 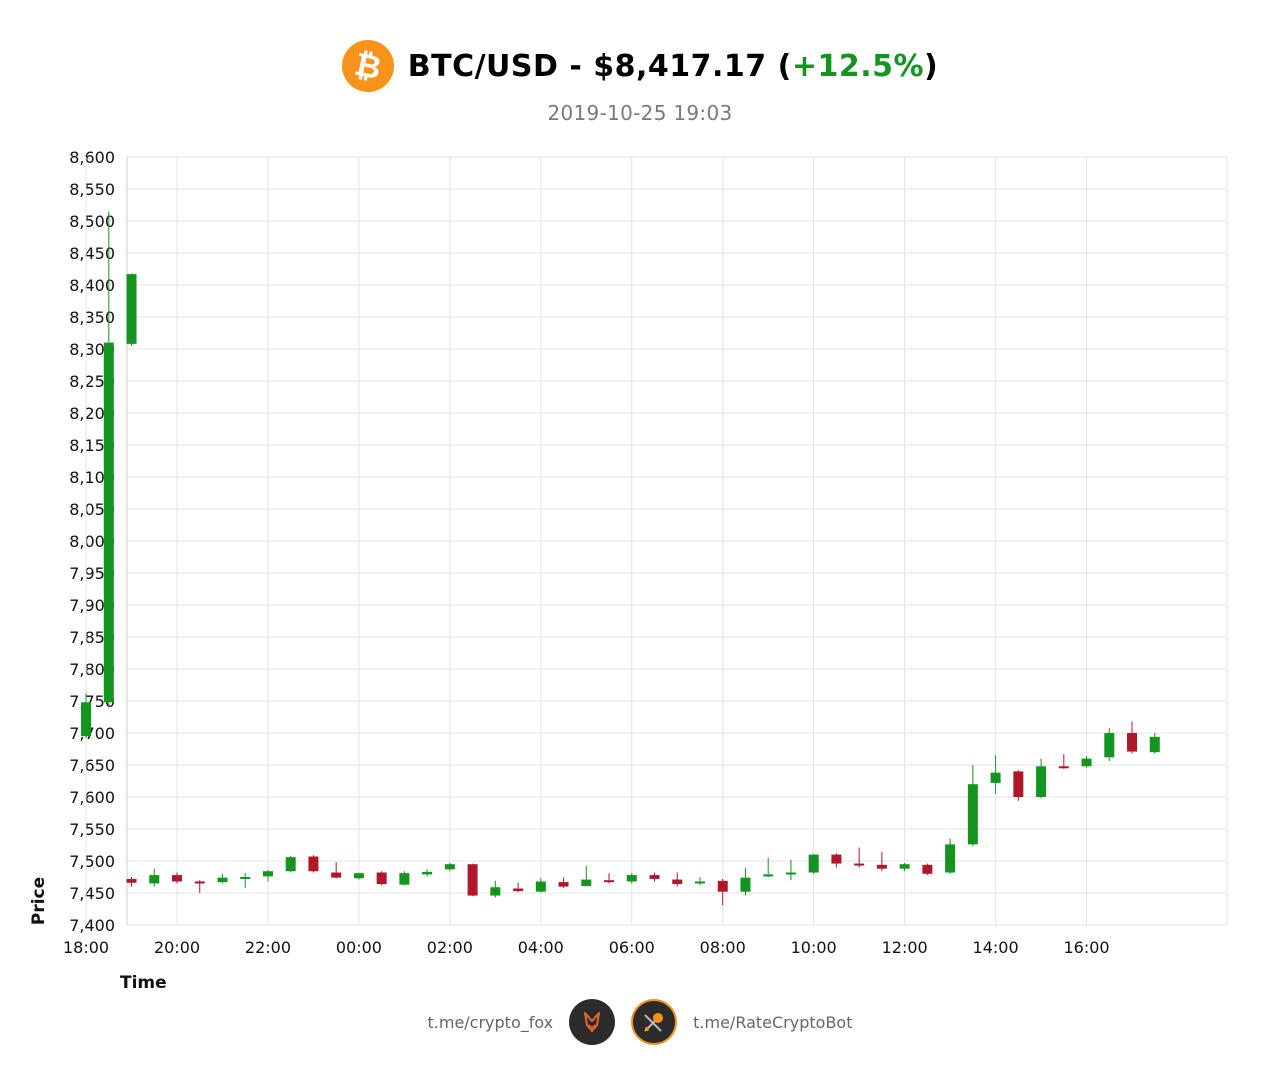 What do you see at coordinates (86, 947) in the screenshot?
I see `x-tick-label: 18:00` at bounding box center [86, 947].